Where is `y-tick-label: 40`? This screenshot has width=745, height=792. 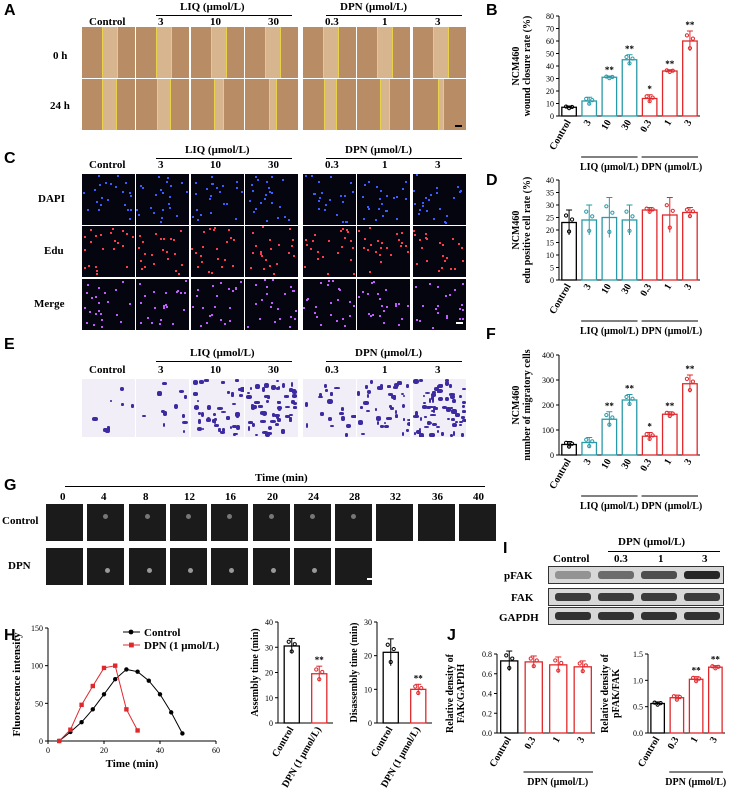
y-tick-label: 40 is located at coordinates (269, 622).